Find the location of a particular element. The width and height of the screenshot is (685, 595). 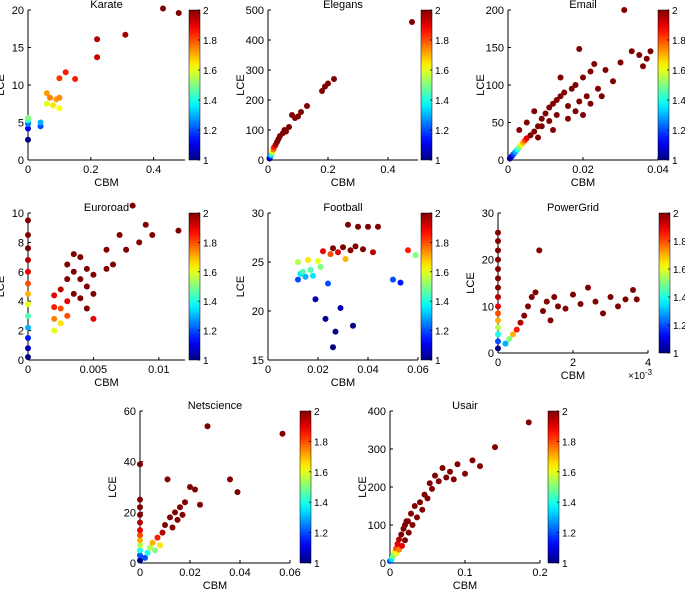

x-tick-label: 0.1 is located at coordinates (464, 573).